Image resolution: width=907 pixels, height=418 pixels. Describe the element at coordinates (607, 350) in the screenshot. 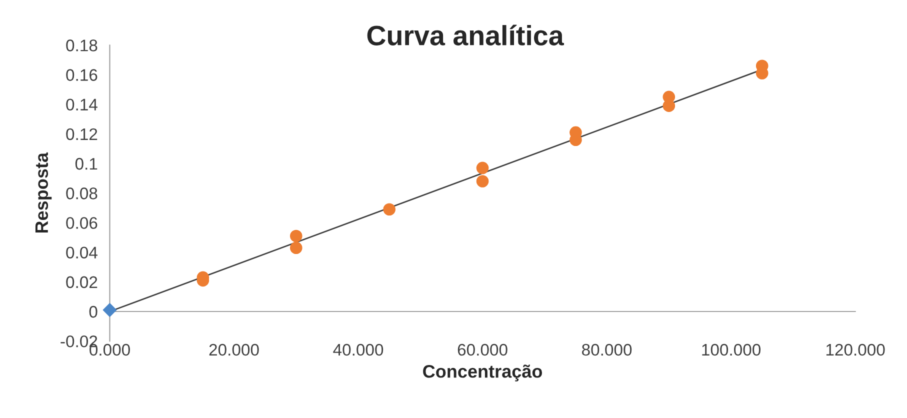

I see `x-tick-label: 80.000` at that location.